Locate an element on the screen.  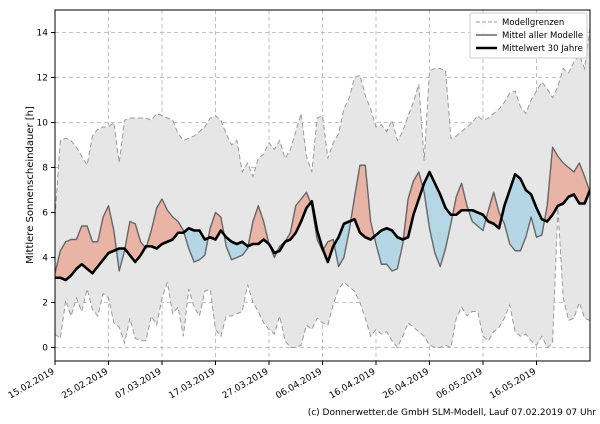
y-tick-label: 2 is located at coordinates (45, 304).